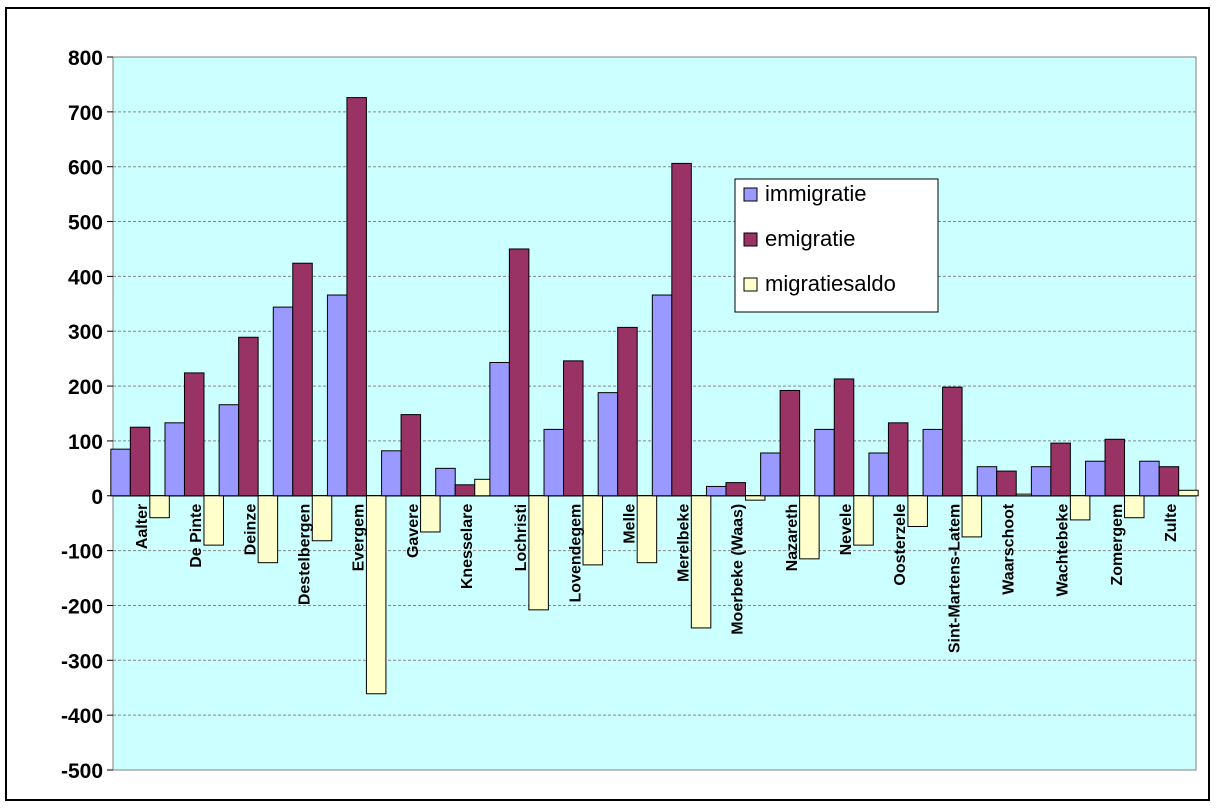 Image resolution: width=1218 pixels, height=809 pixels. I want to click on x-category-label: Moerbeke (Waas), so click(738, 569).